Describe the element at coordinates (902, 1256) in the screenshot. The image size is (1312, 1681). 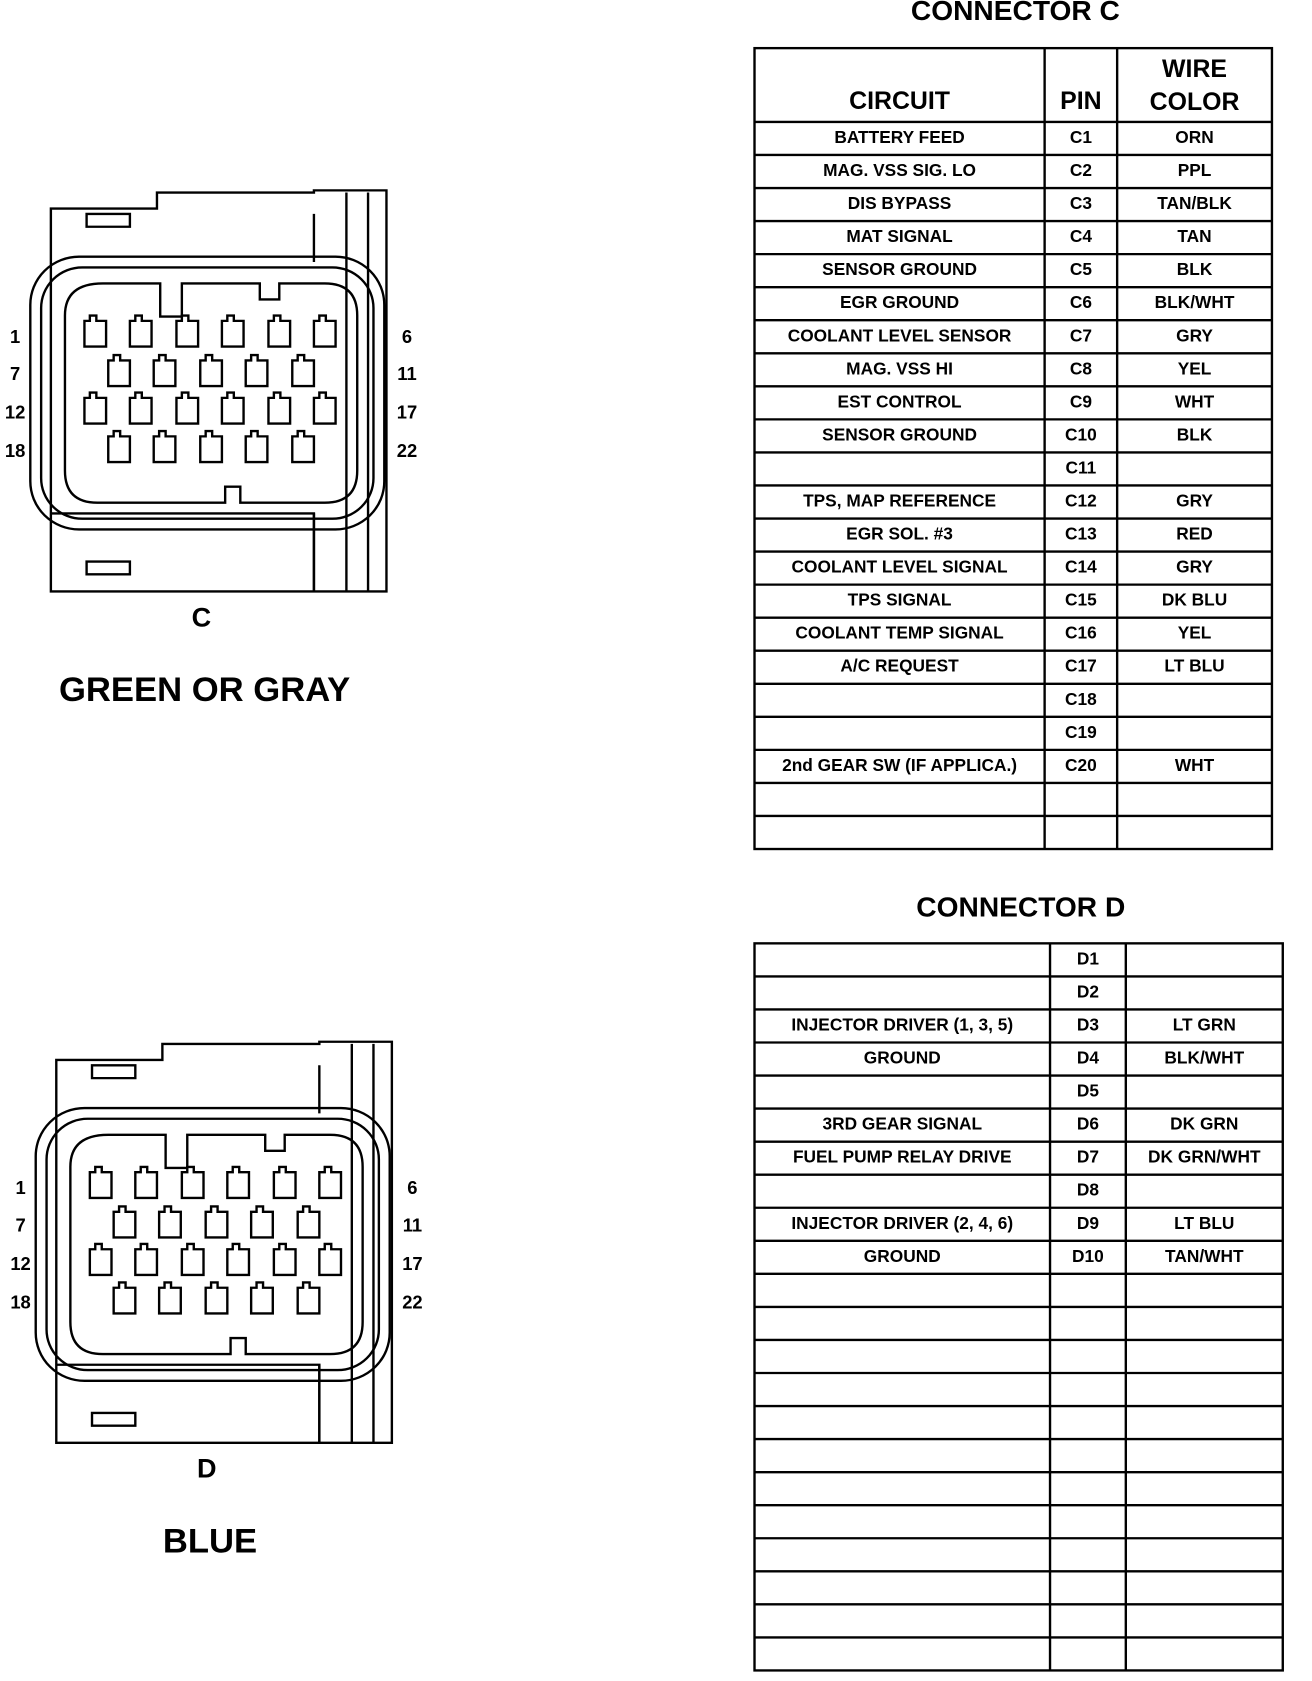
I see `table-cell: GROUND` at that location.